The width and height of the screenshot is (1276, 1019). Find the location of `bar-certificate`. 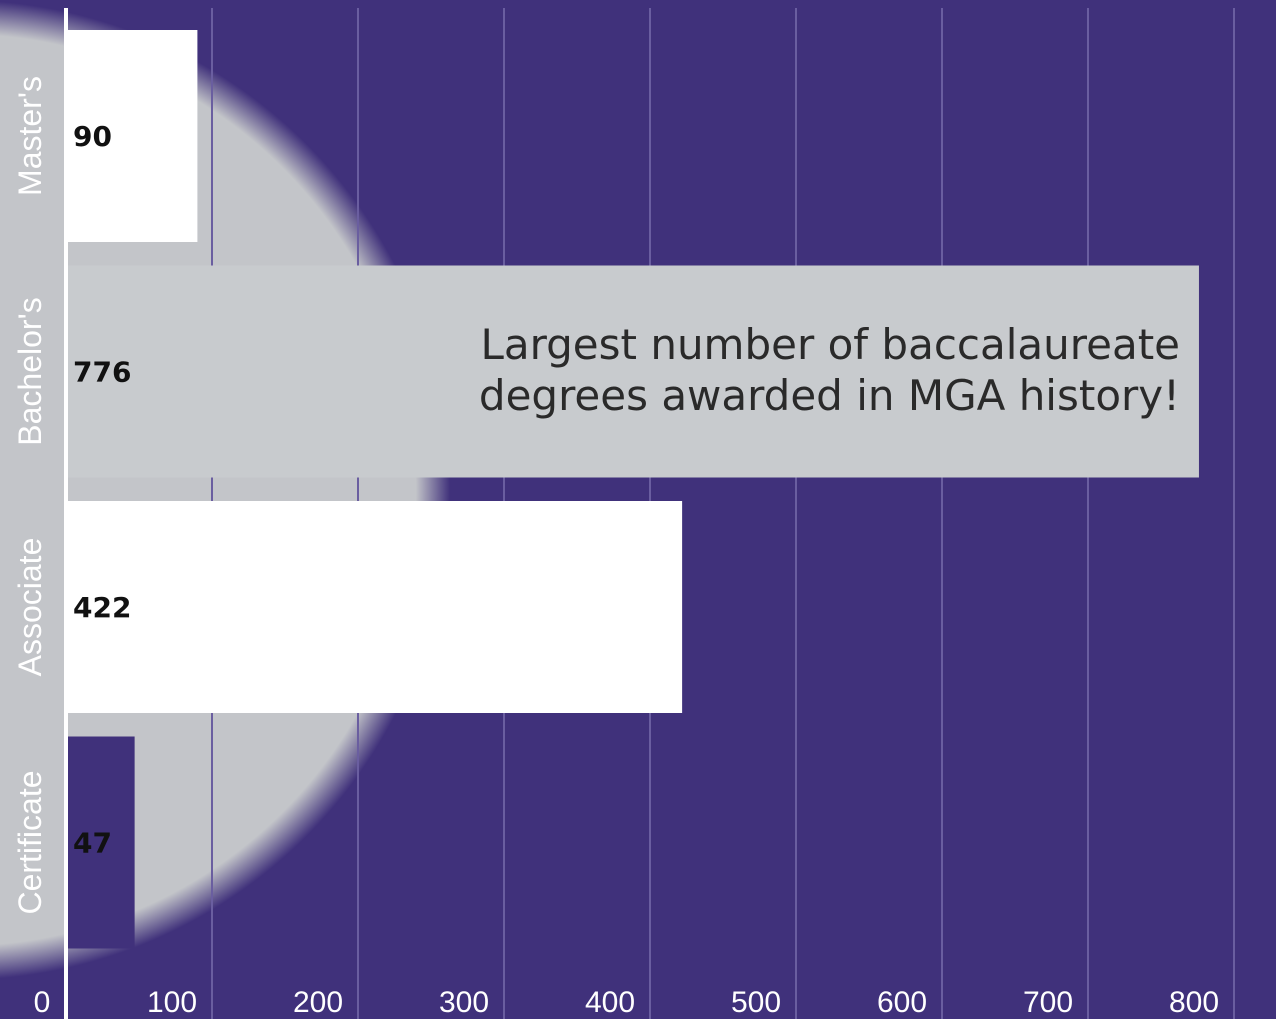

bar-certificate is located at coordinates (101, 842).